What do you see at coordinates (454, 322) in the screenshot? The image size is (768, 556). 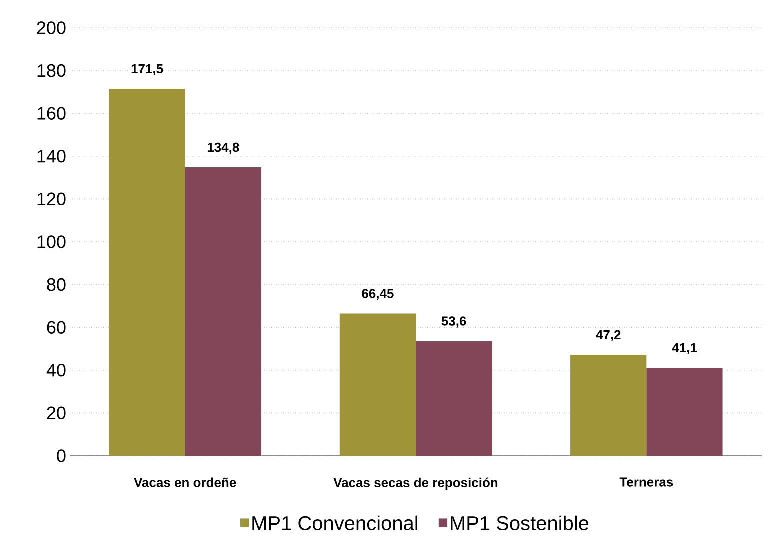 I see `data-label: 53,6` at bounding box center [454, 322].